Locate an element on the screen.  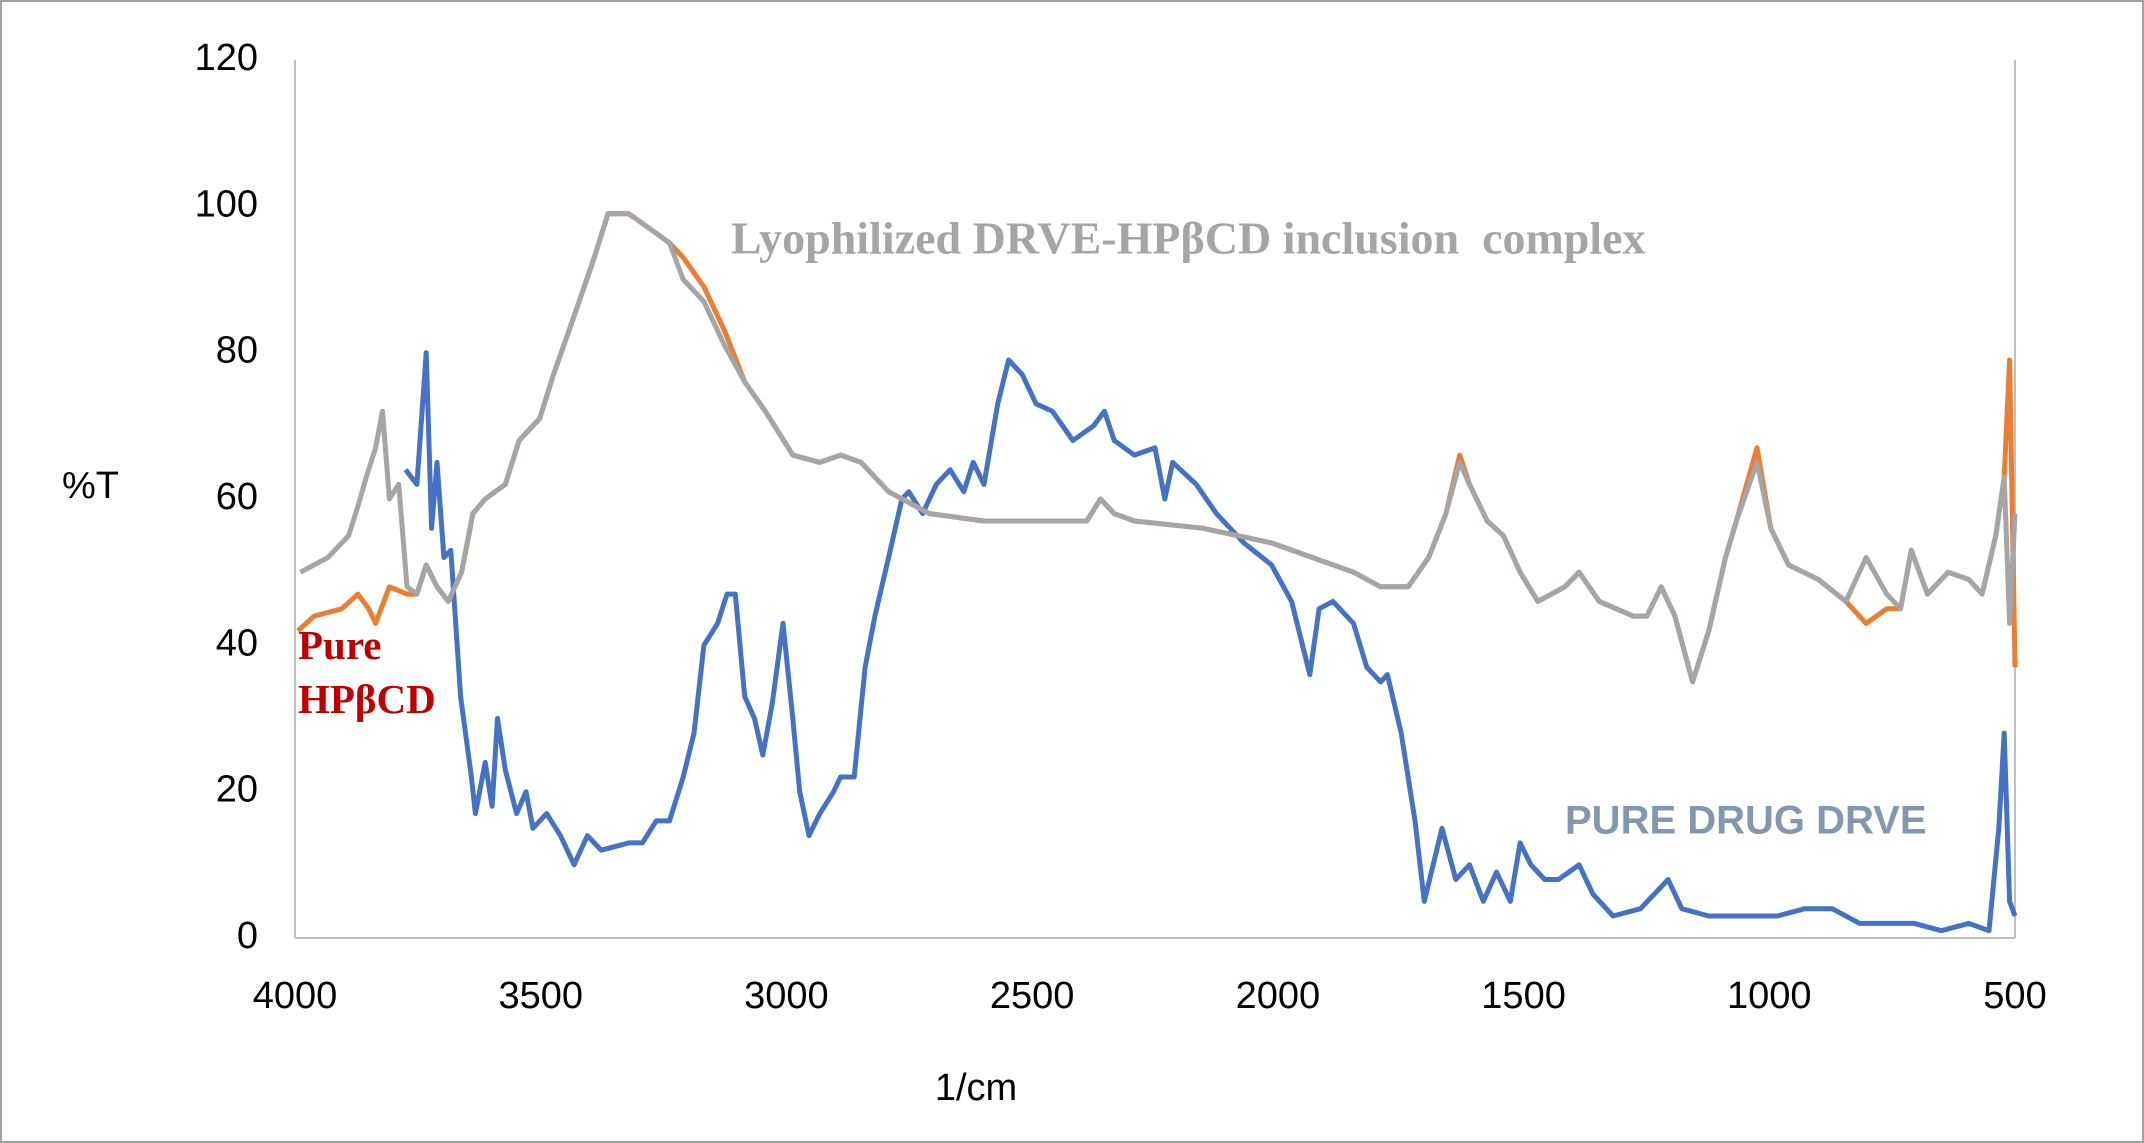
x-tick-label: 1500 is located at coordinates (1523, 996).